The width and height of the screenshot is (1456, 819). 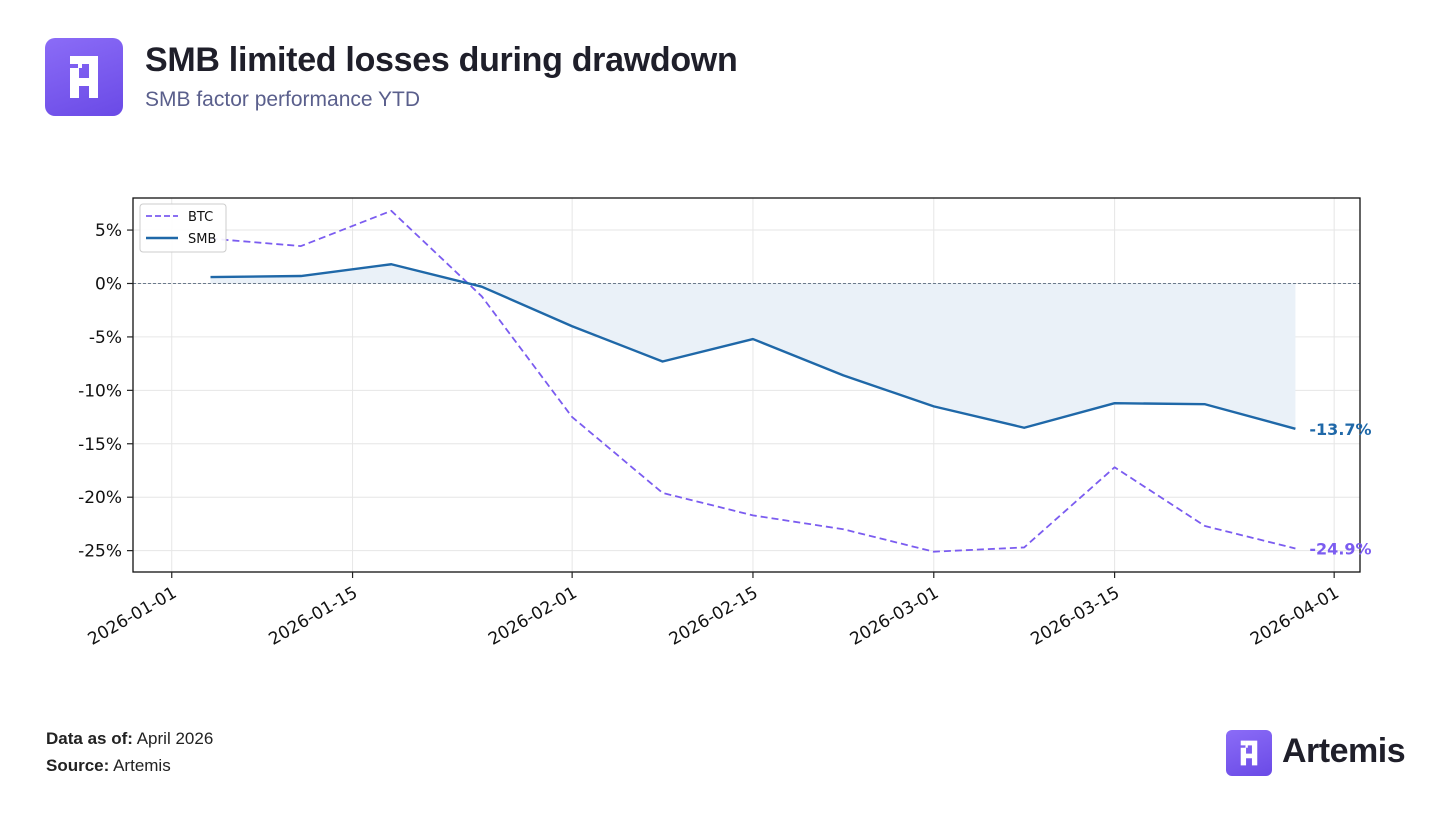 I want to click on artemis-brand-icon, so click(x=1249, y=753).